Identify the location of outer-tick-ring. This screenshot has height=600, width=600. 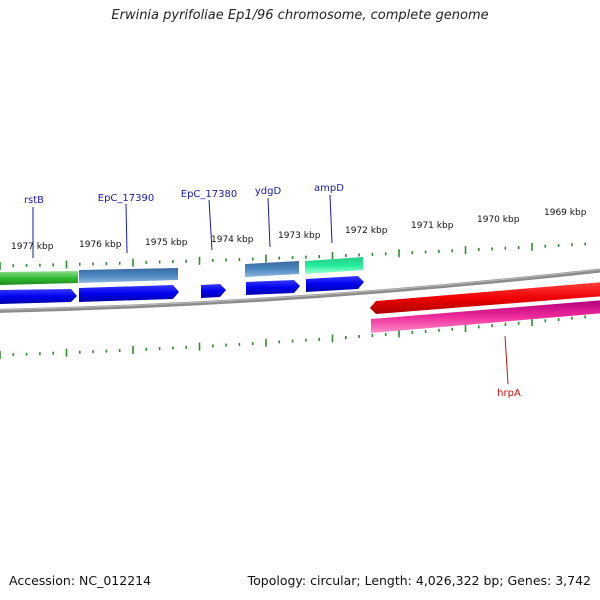
(293, 256).